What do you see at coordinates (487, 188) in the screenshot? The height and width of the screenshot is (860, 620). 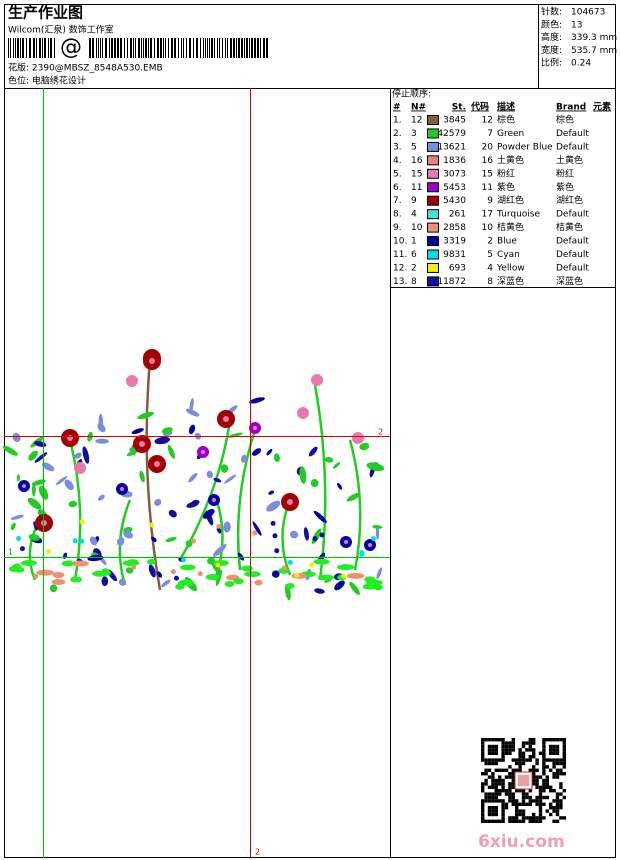 I see `code: 11` at bounding box center [487, 188].